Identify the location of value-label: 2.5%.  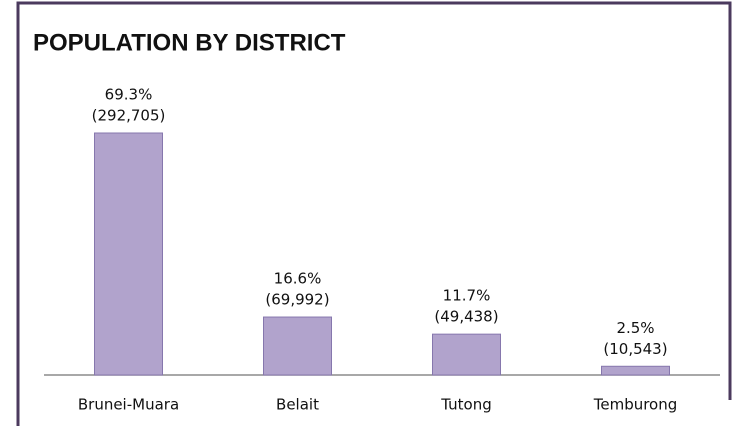
(635, 328).